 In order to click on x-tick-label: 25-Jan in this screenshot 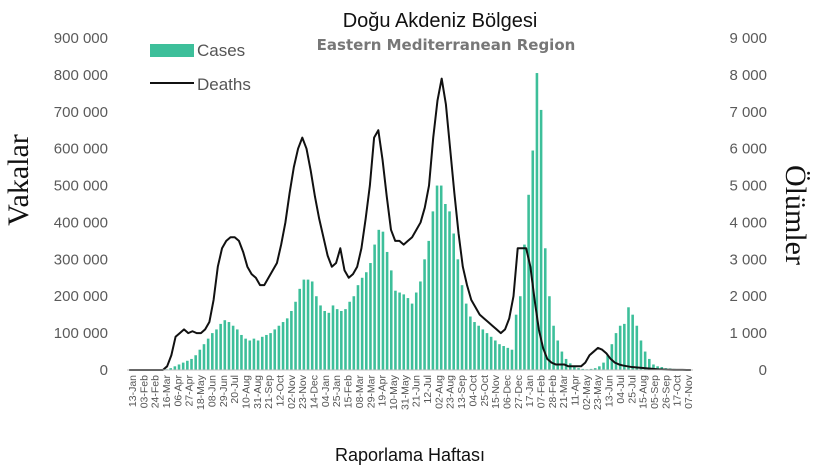, I will do `click(337, 391)`.